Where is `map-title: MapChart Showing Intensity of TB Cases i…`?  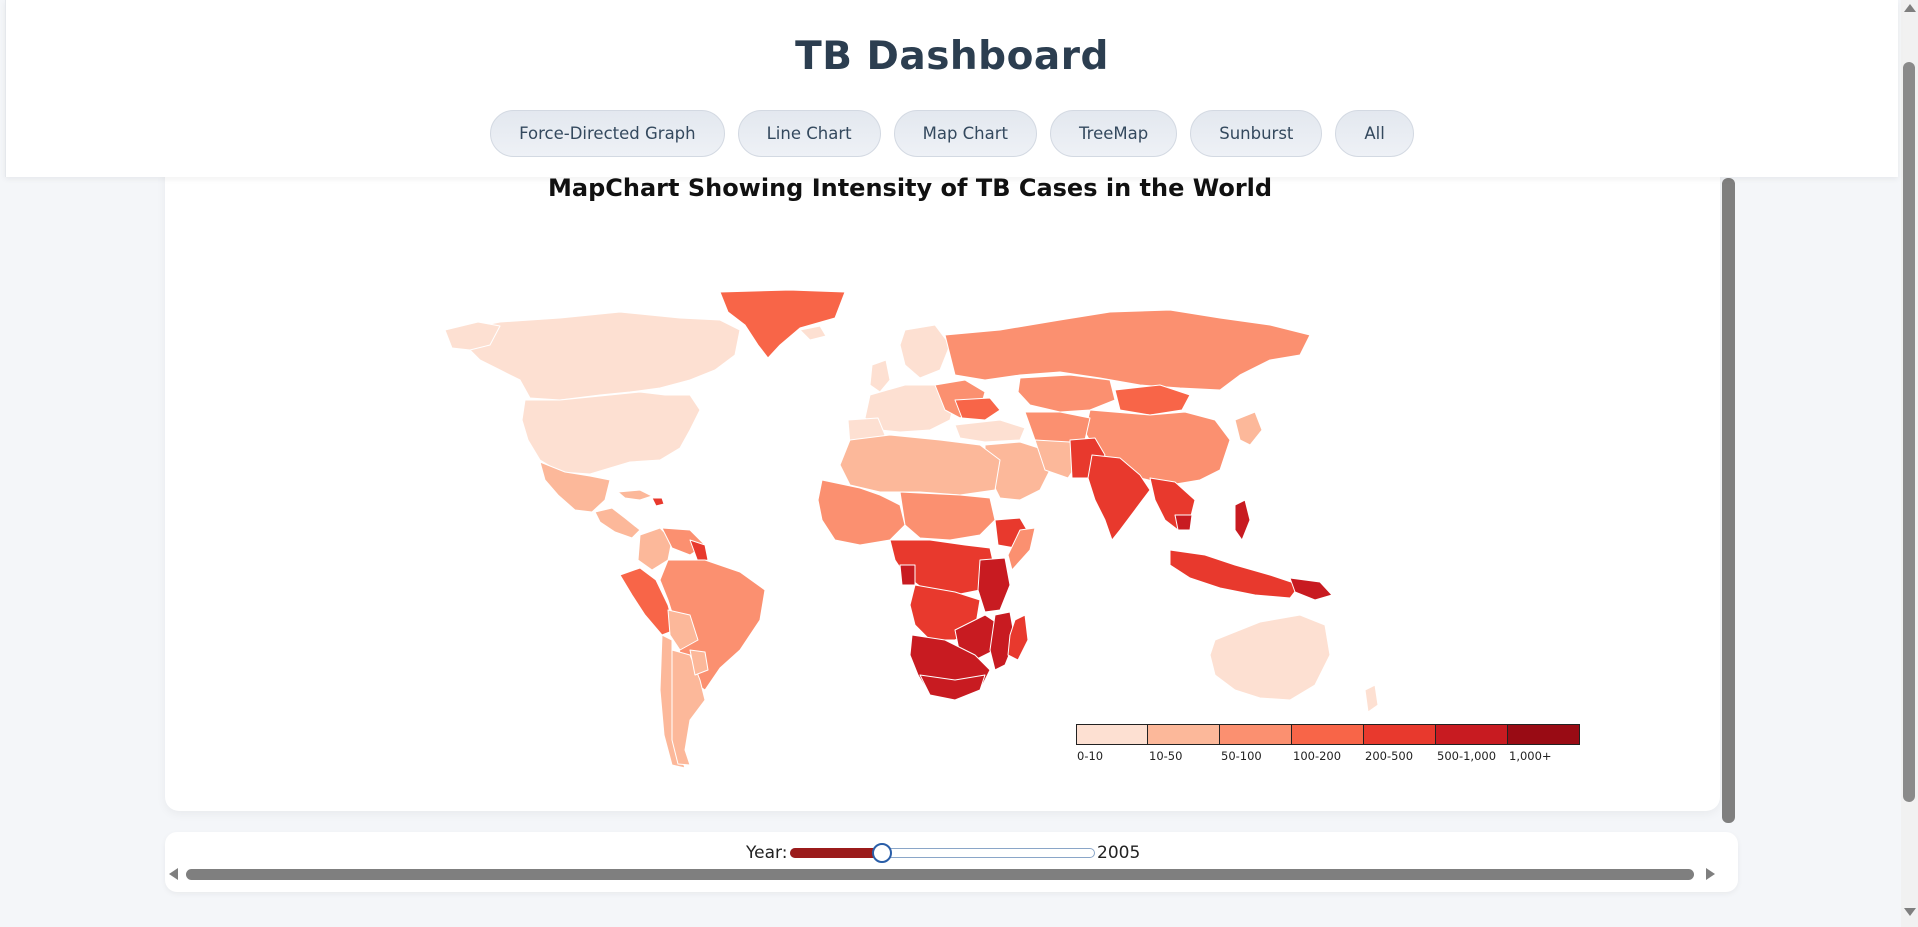
map-title: MapChart Showing Intensity of TB Cases i… is located at coordinates (910, 188).